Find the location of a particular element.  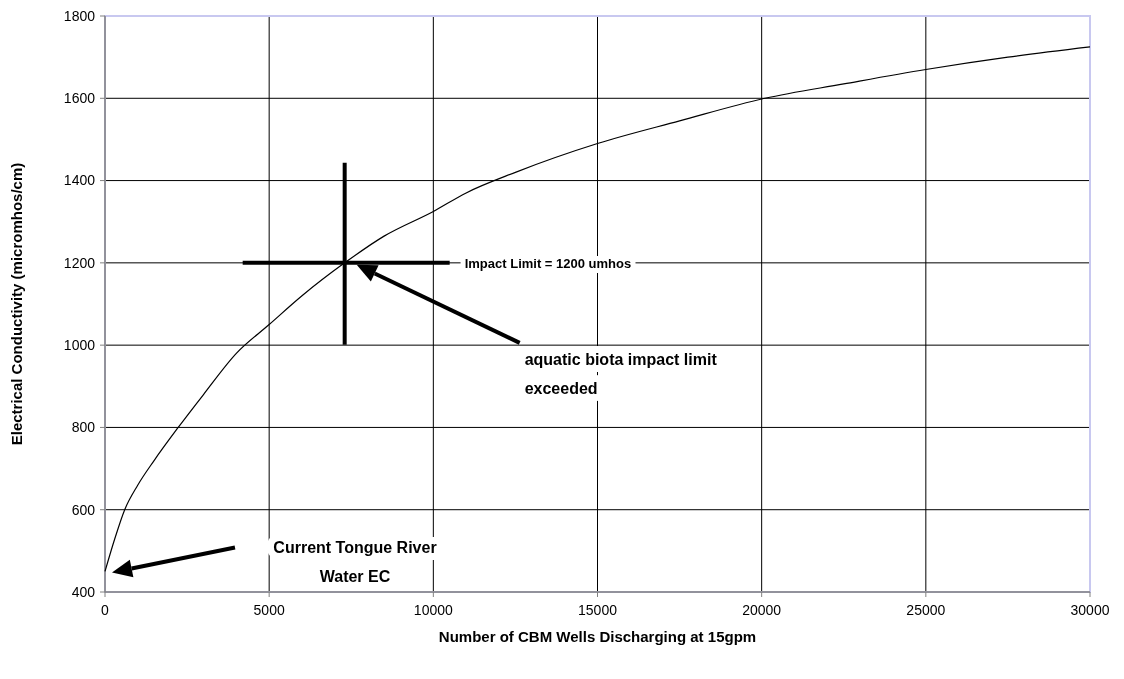

x-tick-label: 5000 is located at coordinates (269, 610).